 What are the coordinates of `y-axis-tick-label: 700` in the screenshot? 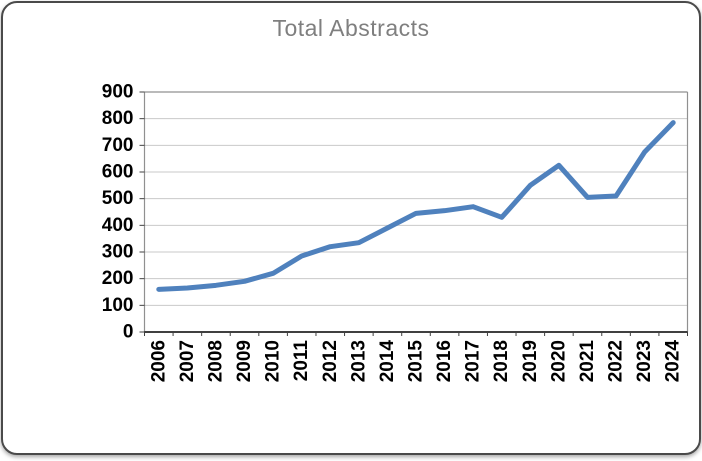 It's located at (118, 145).